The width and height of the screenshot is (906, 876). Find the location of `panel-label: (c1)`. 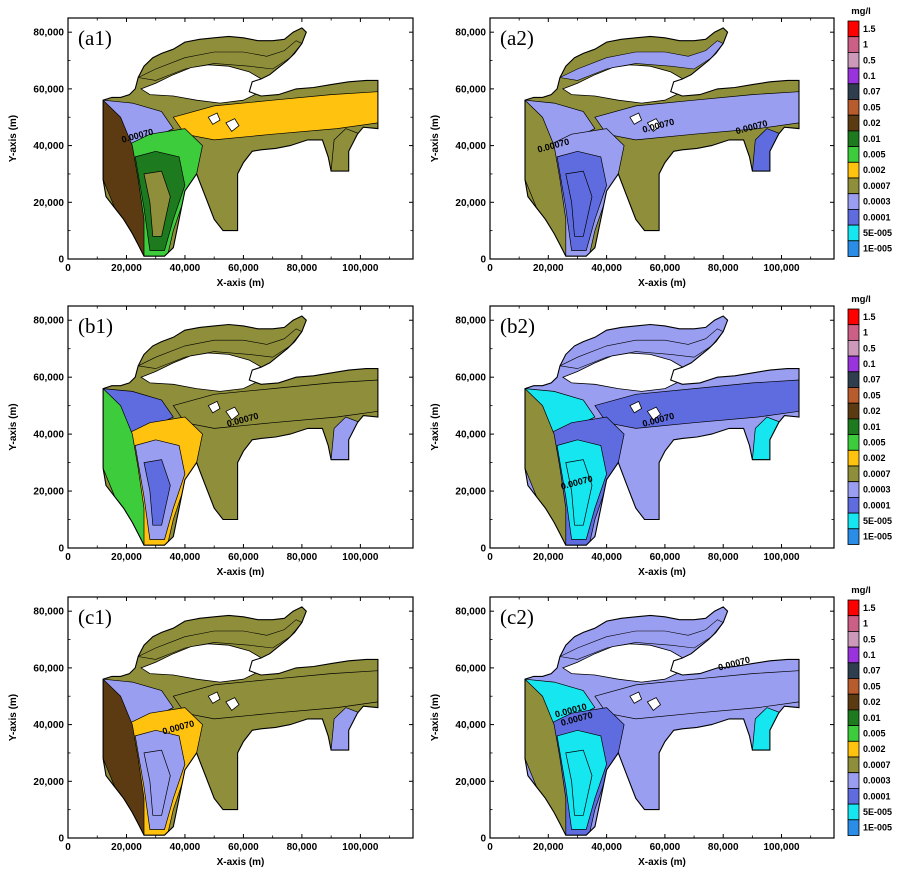

panel-label: (c1) is located at coordinates (95, 617).